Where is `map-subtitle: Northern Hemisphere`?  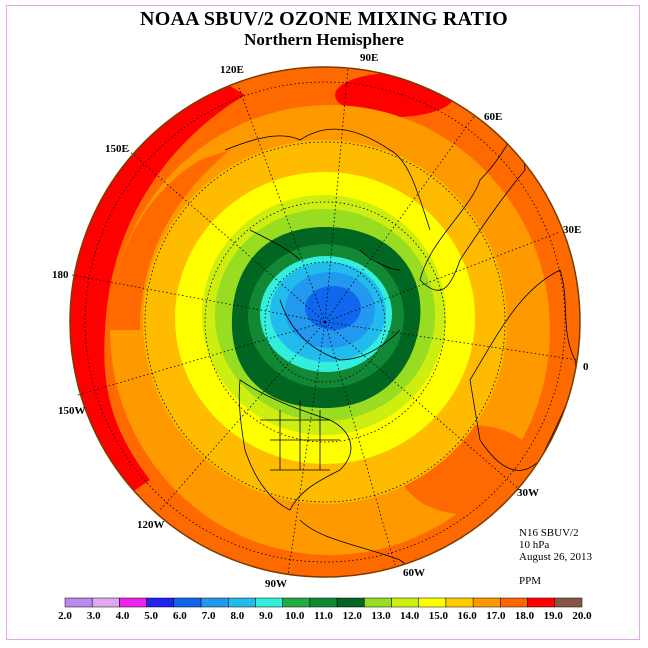
map-subtitle: Northern Hemisphere is located at coordinates (324, 39).